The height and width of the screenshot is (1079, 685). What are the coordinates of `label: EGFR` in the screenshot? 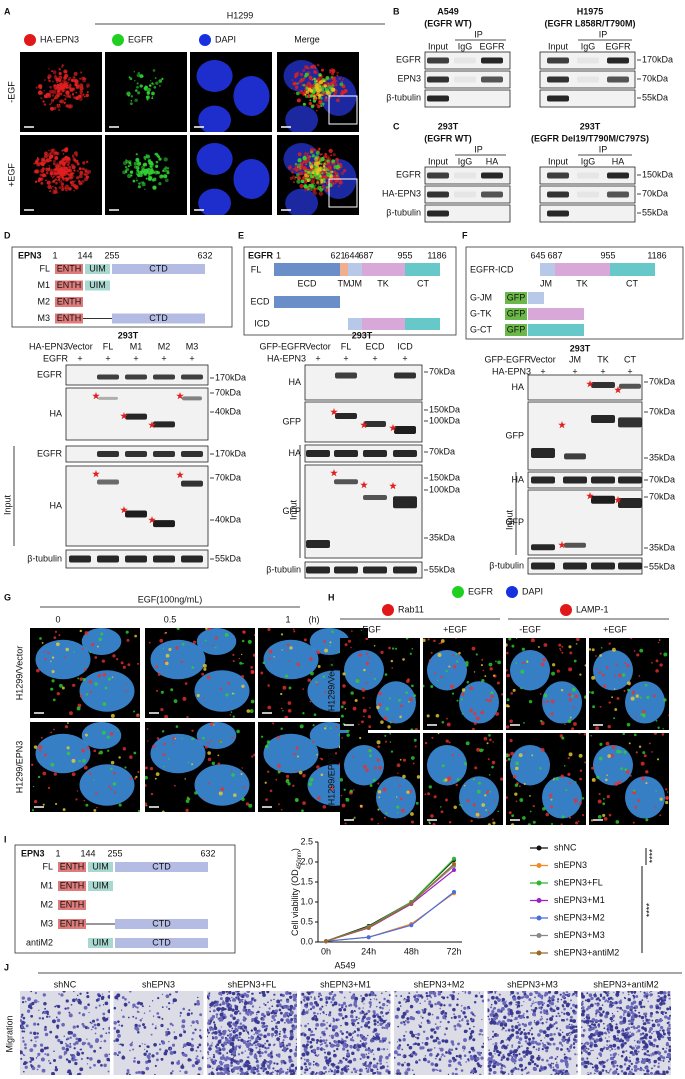 It's located at (141, 39).